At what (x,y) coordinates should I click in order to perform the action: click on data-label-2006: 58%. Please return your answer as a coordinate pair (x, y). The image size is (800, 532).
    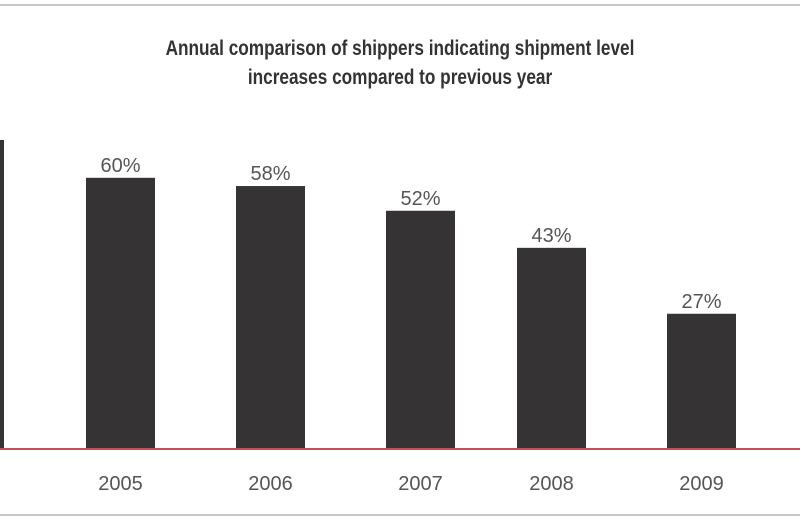
    Looking at the image, I should click on (270, 174).